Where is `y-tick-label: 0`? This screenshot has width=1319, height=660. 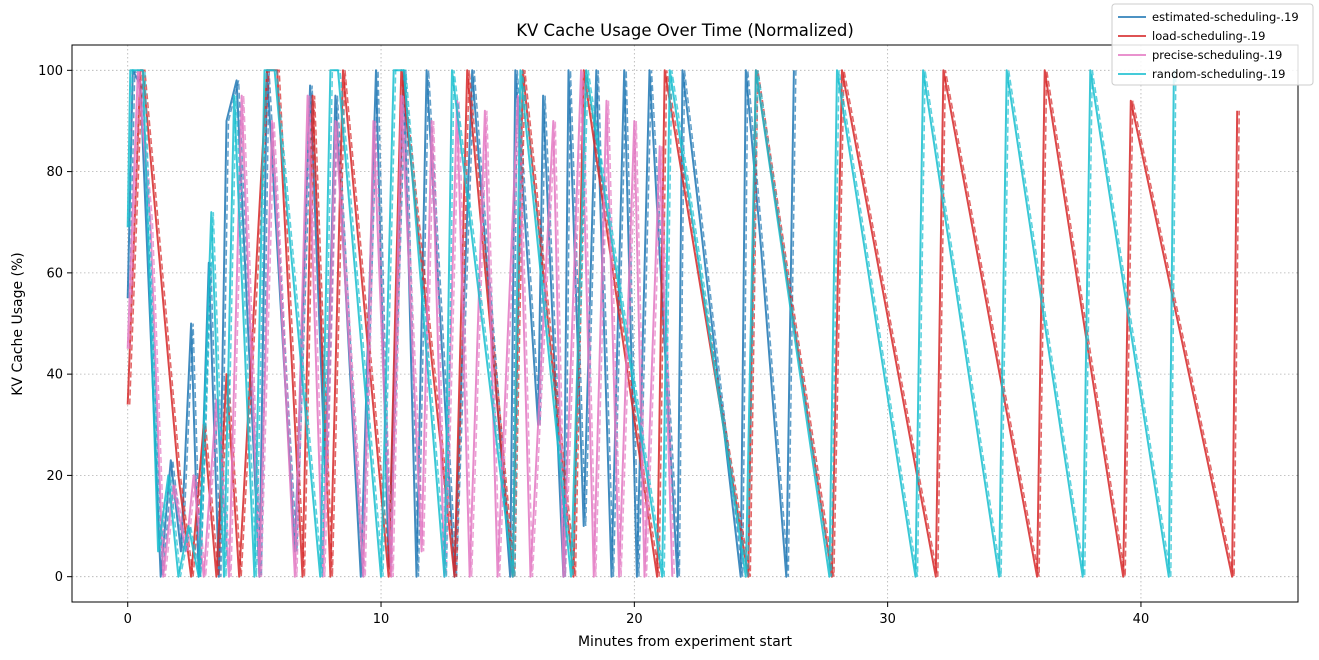
y-tick-label: 0 is located at coordinates (59, 577).